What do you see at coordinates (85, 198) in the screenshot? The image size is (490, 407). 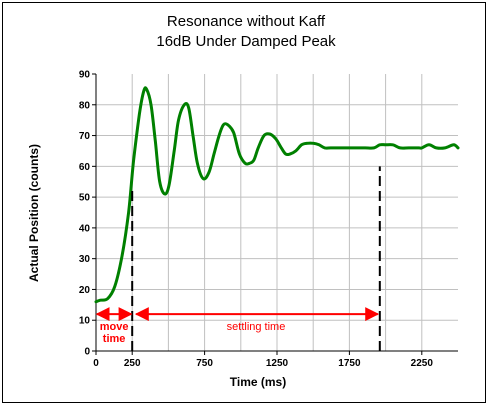 I see `y-tick-label: 50` at bounding box center [85, 198].